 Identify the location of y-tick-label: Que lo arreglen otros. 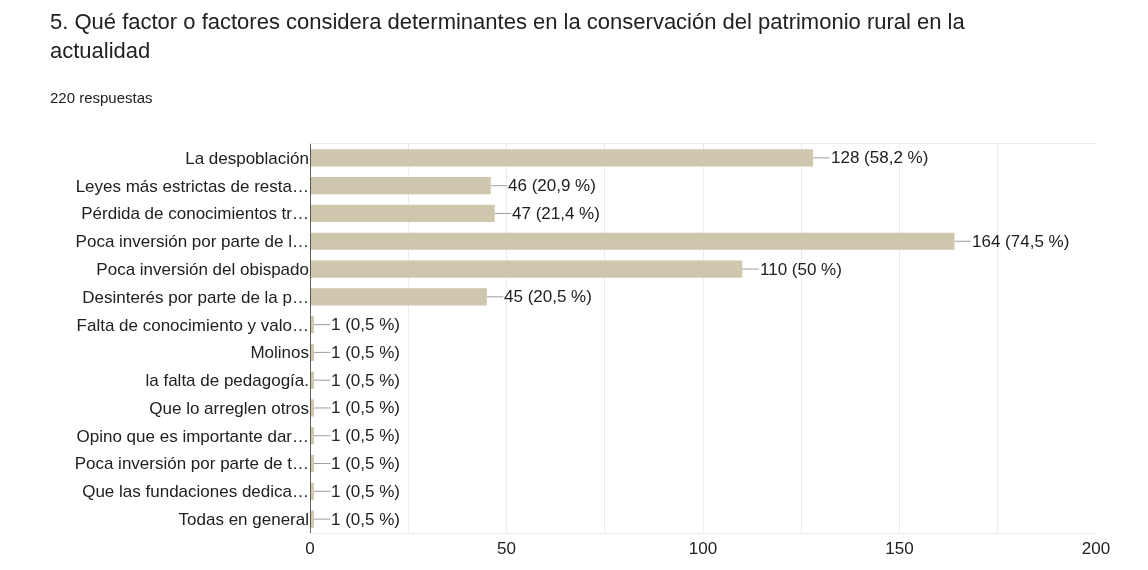
(229, 408).